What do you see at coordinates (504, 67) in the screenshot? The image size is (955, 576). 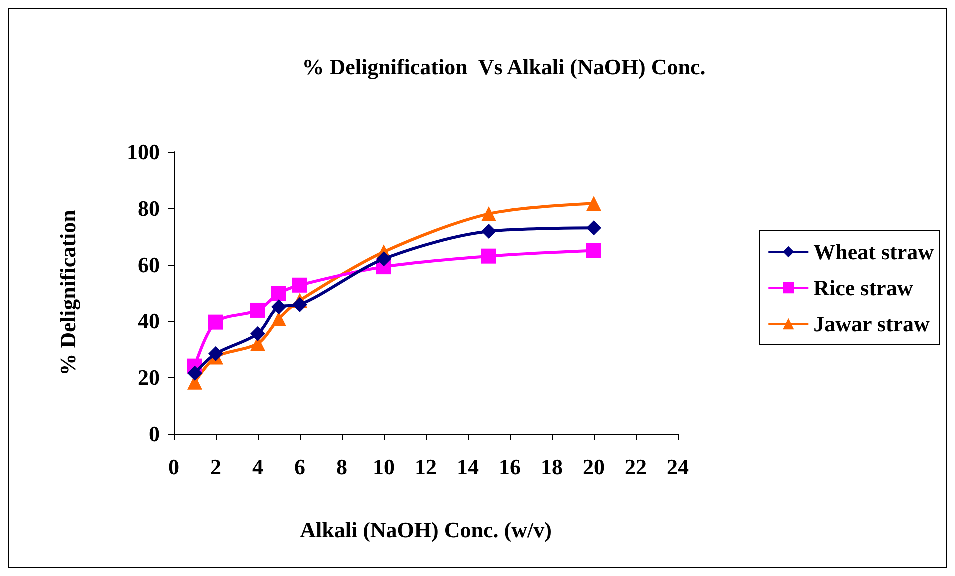 I see `chart-title: % Delignification Vs Alkali (NaOH) Conc.` at bounding box center [504, 67].